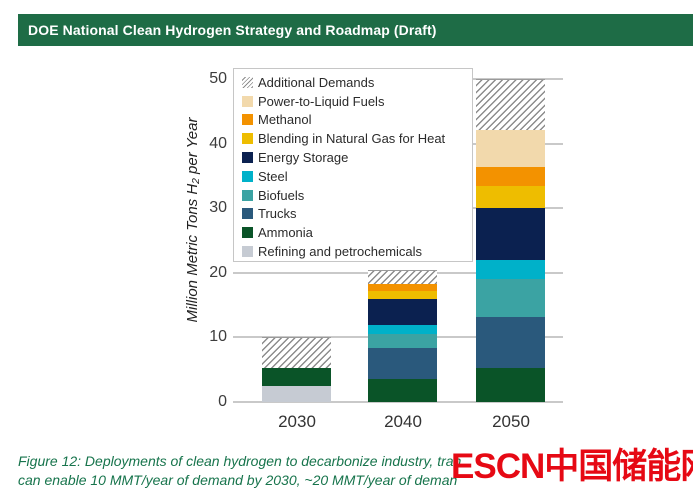 This screenshot has height=499, width=693. I want to click on segment-2030-refining-and-petrochemicals, so click(296, 393).